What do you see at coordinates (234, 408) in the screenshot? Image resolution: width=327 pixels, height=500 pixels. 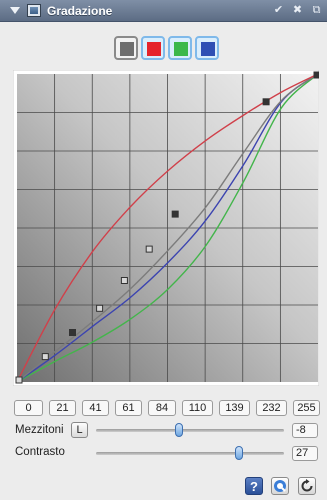 I see `value-field: 139` at bounding box center [234, 408].